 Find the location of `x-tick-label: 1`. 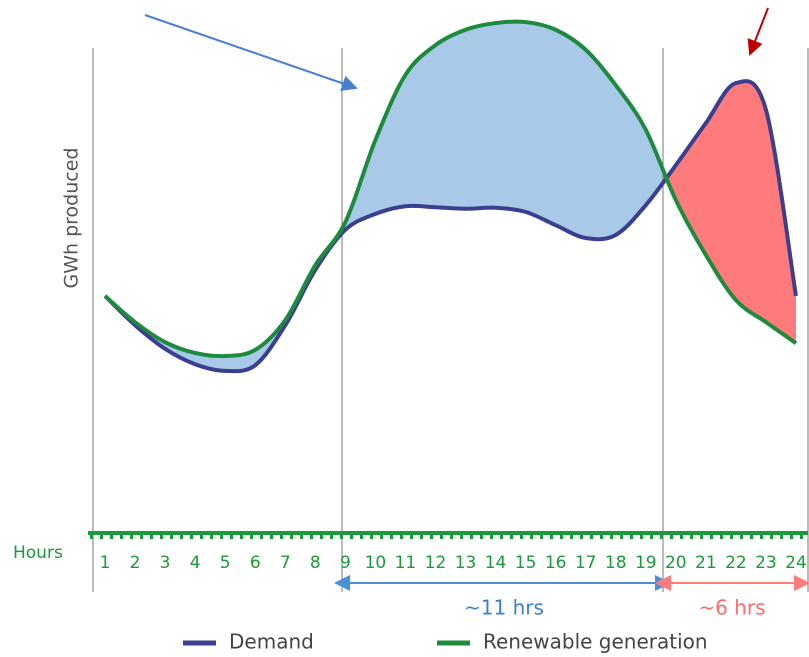

x-tick-label: 1 is located at coordinates (105, 563).